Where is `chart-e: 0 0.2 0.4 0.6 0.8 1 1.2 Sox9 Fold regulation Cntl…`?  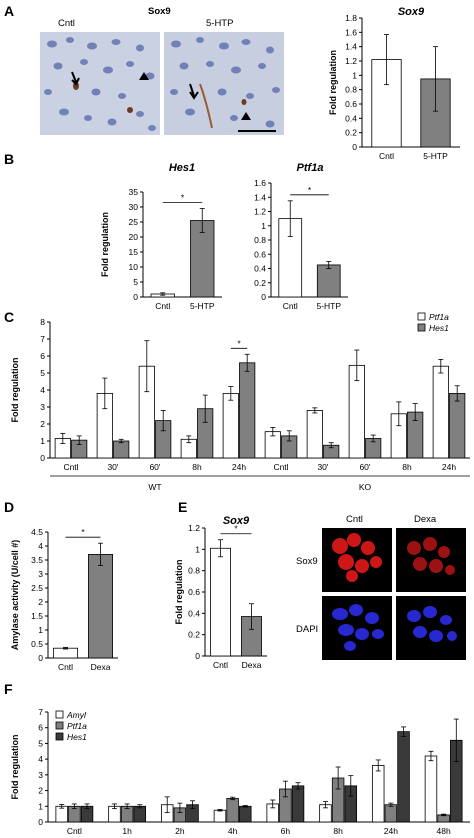
chart-e: 0 0.2 0.4 0.6 0.8 1 1.2 Sox9 Fold regulation Cntl… is located at coordinates (220, 592).